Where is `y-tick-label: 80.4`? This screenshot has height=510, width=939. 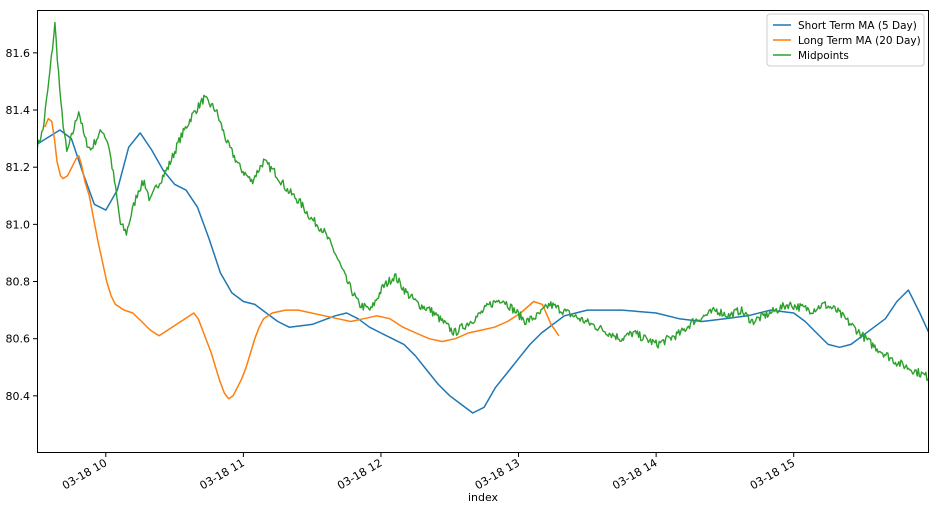
y-tick-label: 80.4 is located at coordinates (18, 396).